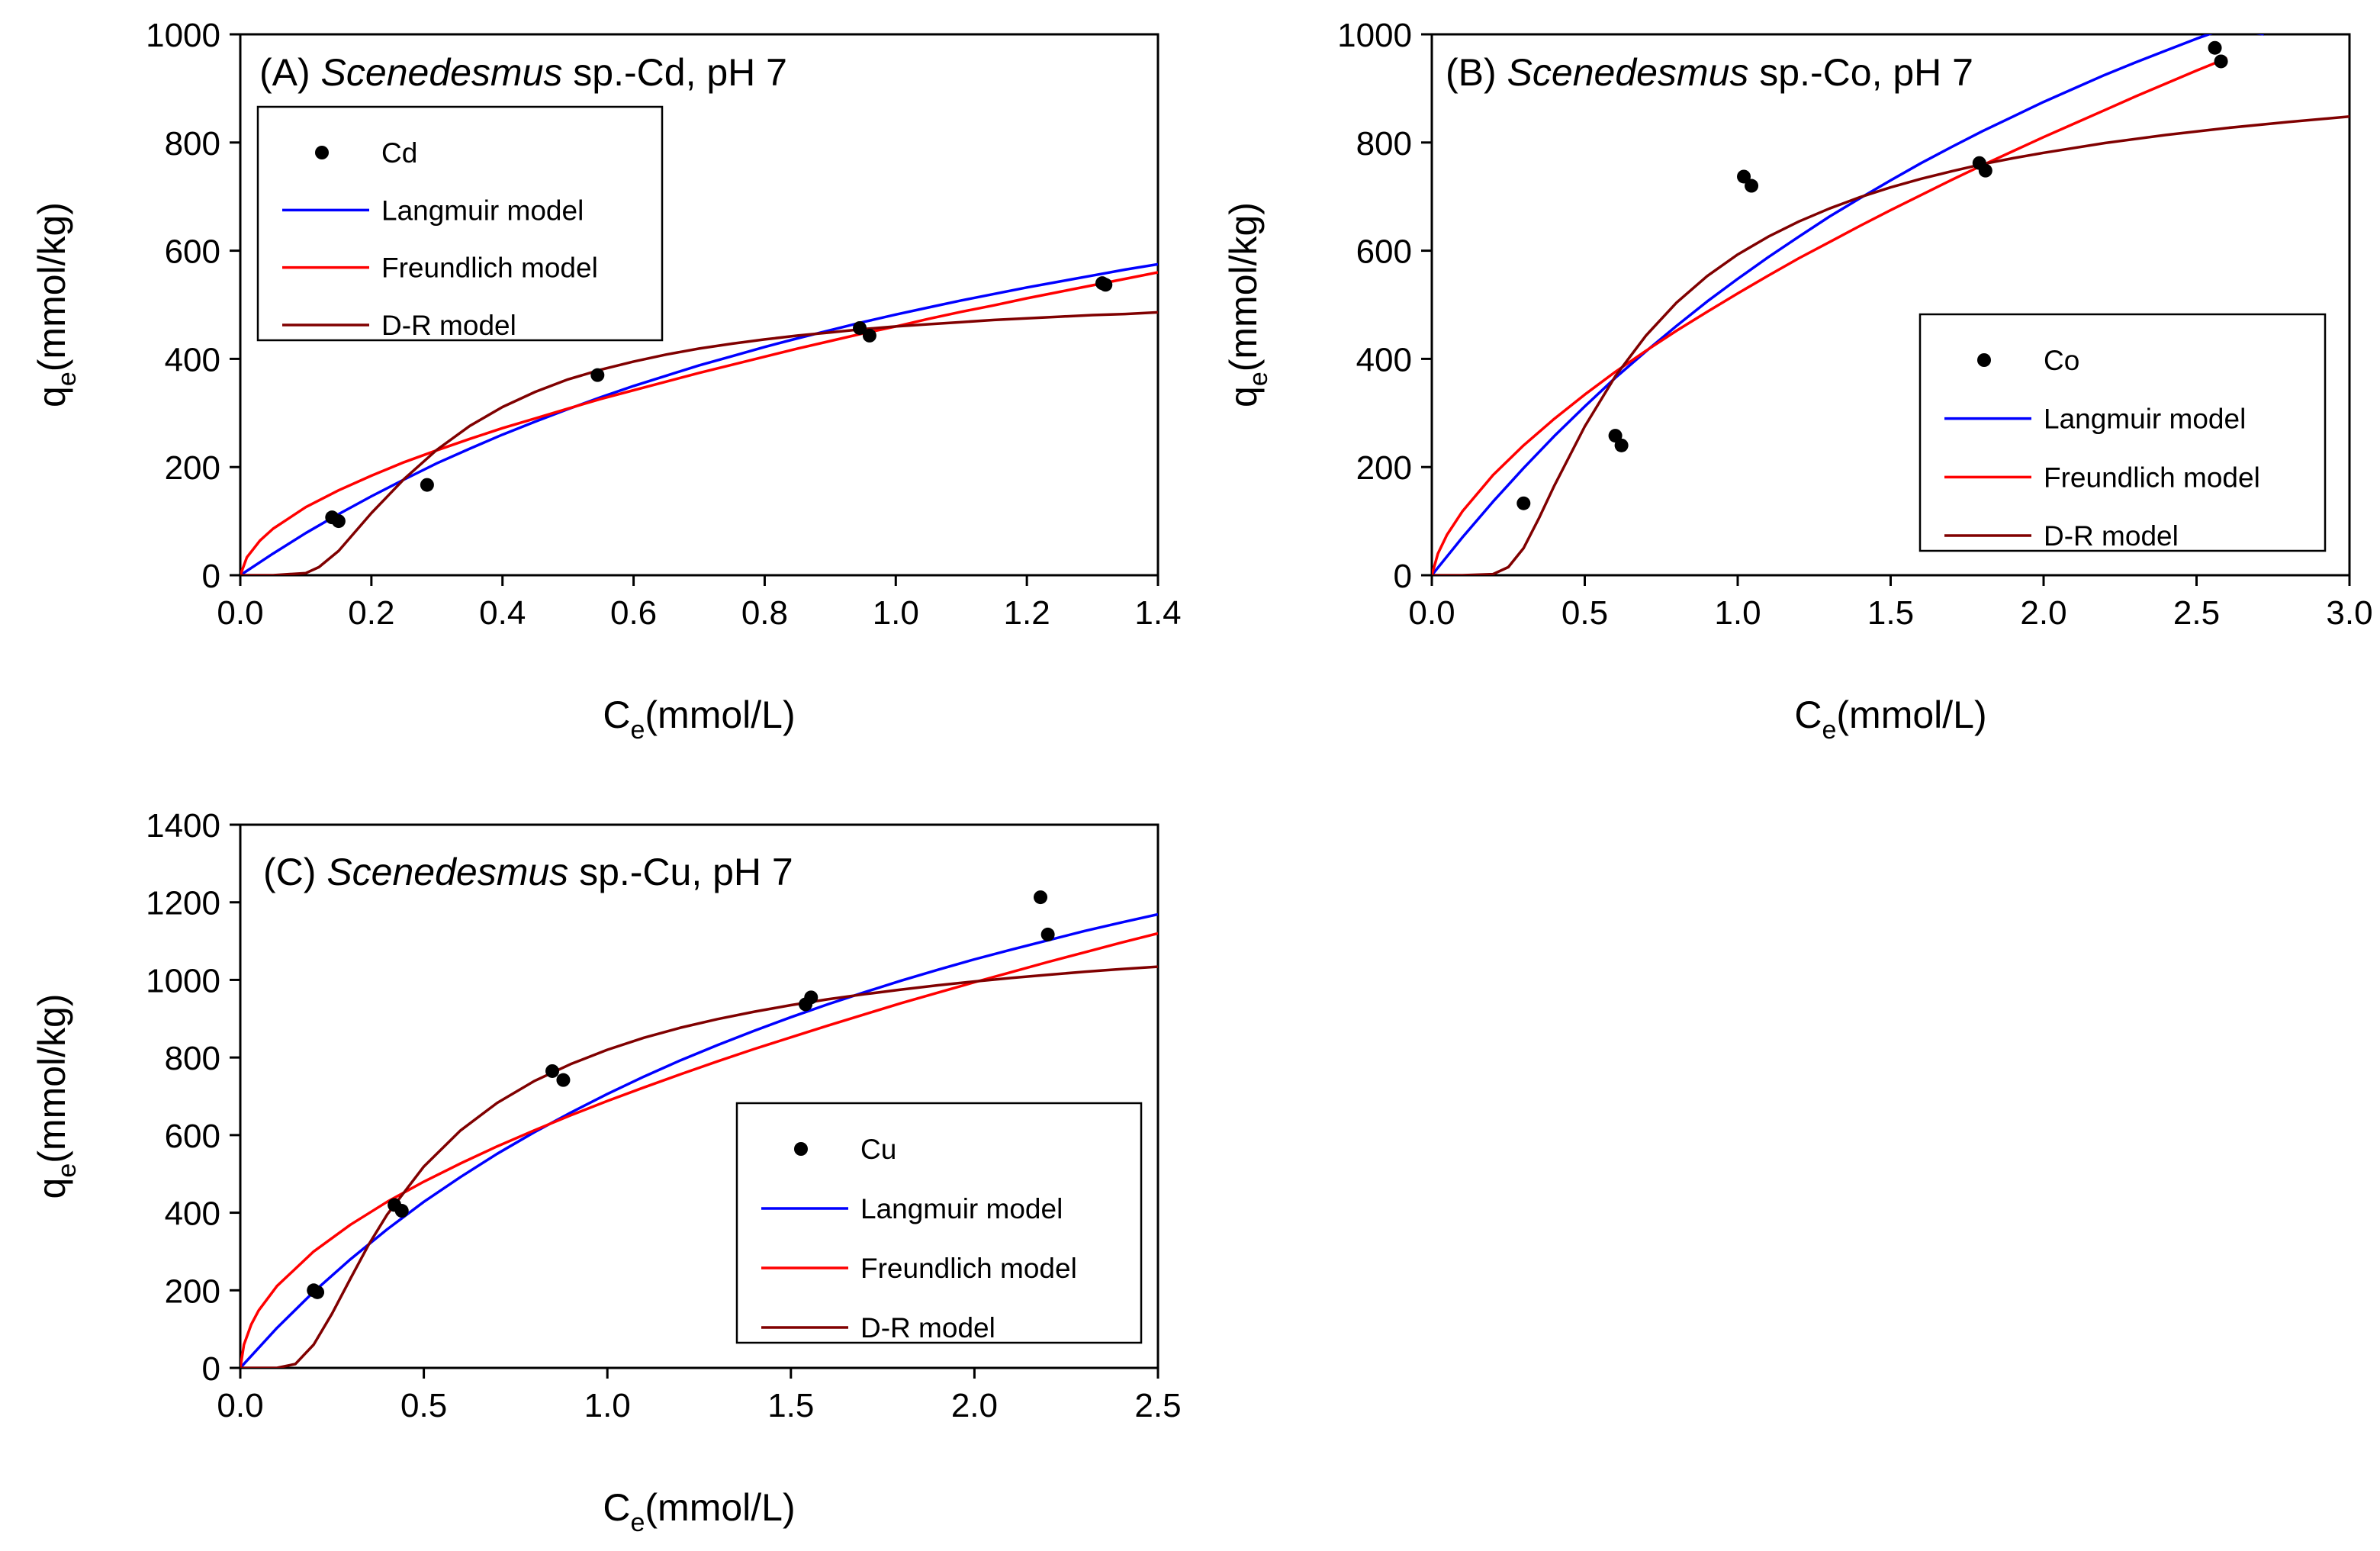 Image resolution: width=2380 pixels, height=1551 pixels. I want to click on panel-title: (B) Scenedesmus sp.-Co, pH 7, so click(1709, 72).